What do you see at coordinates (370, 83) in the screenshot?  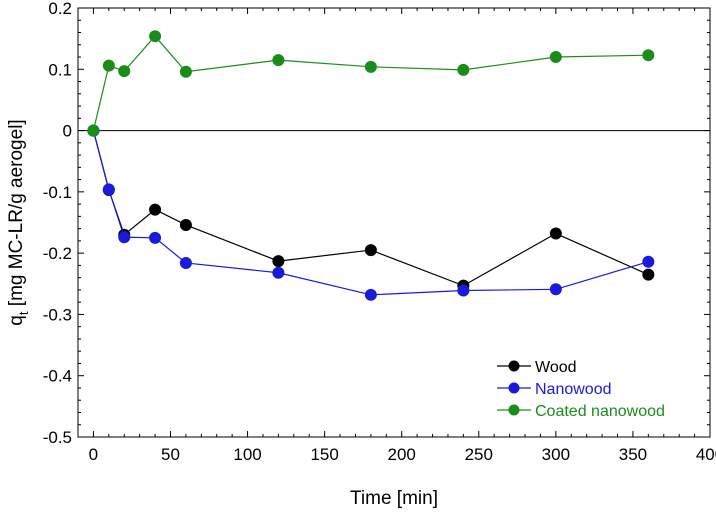 I see `series-line-coated-nanowood` at bounding box center [370, 83].